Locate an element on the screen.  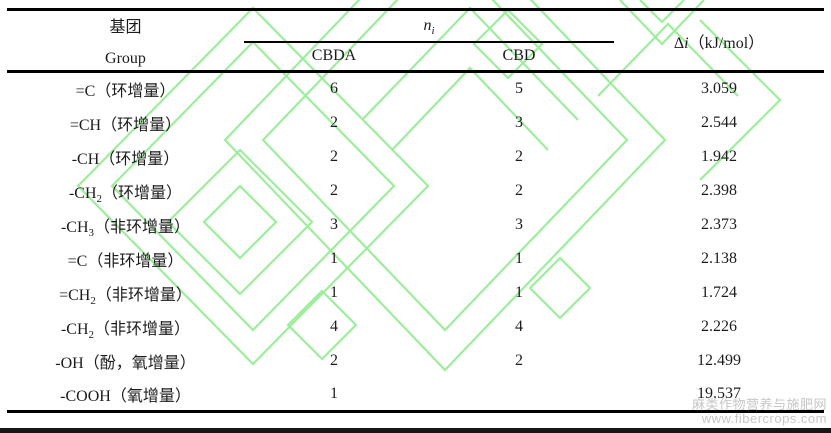
delta-value: 3.059 is located at coordinates (719, 89).